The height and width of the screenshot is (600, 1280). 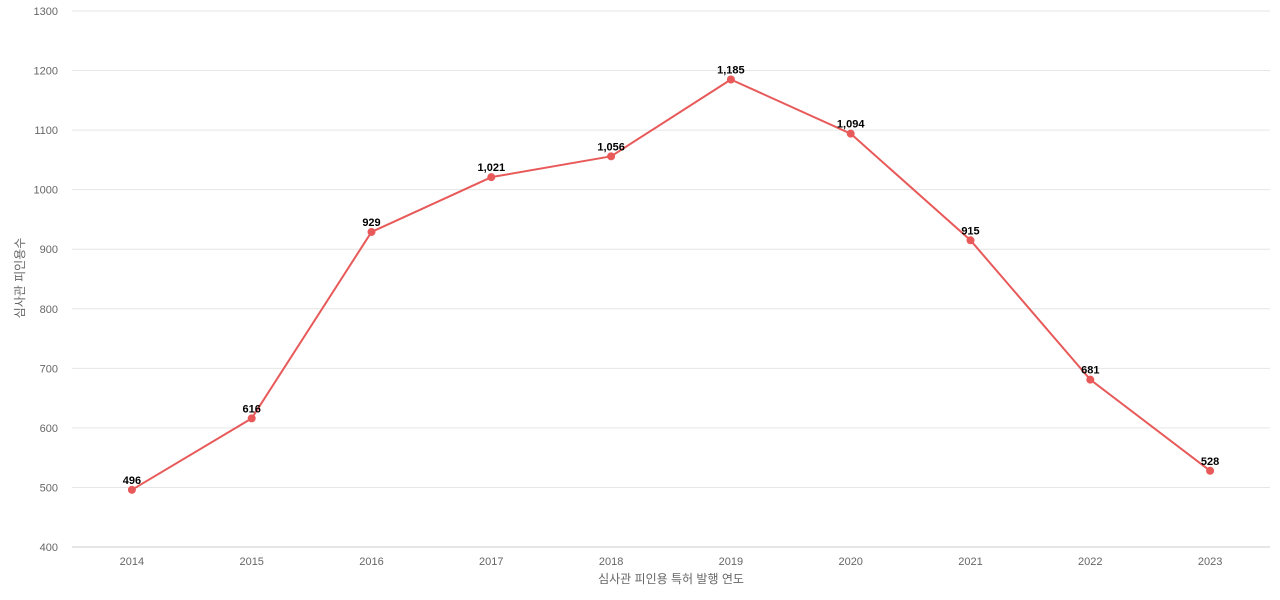 I want to click on x-tick-label: 2020, so click(x=850, y=562).